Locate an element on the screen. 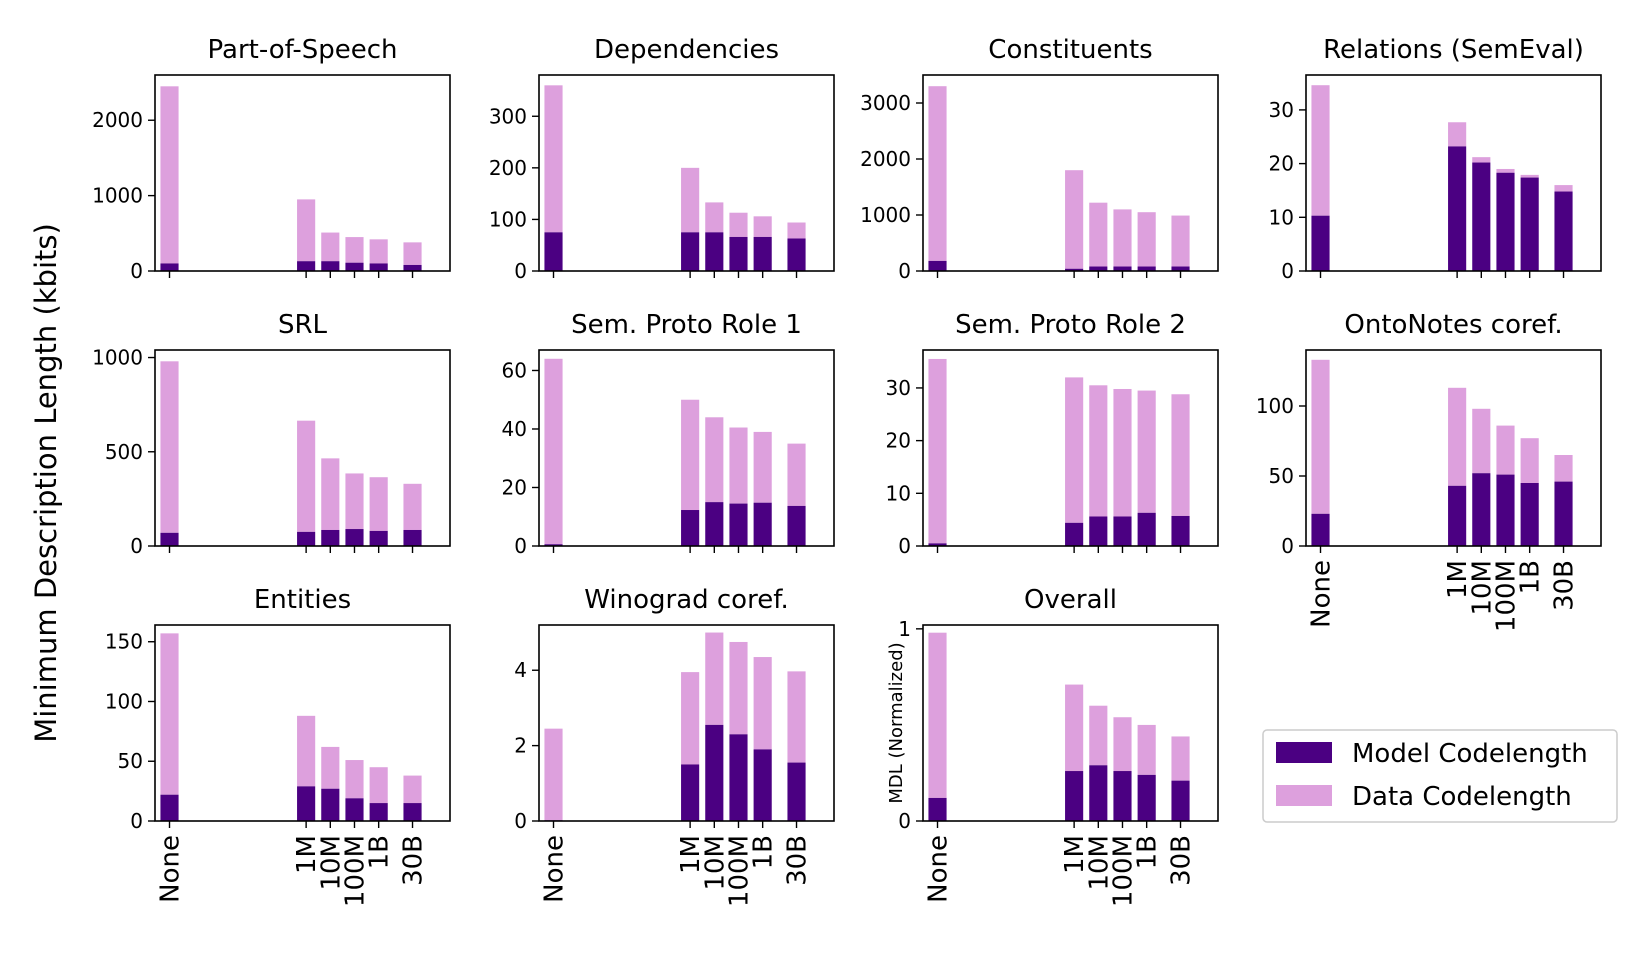 This screenshot has width=1646, height=966. panel-dependencies: Dependencies 0 100 200 300 is located at coordinates (662, 159).